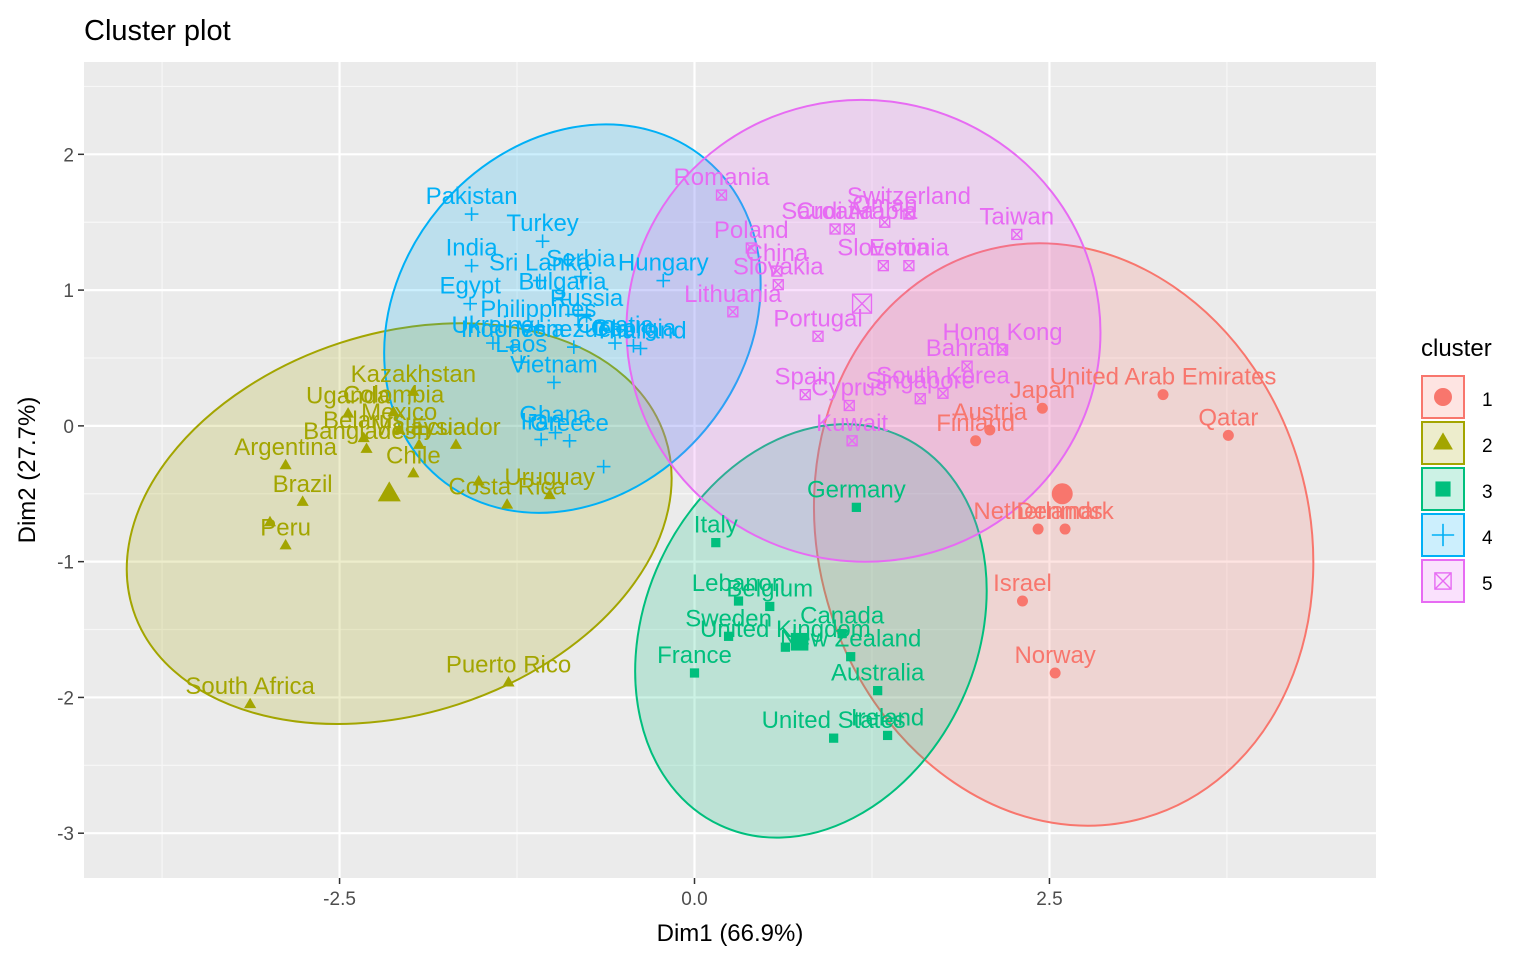 The width and height of the screenshot is (1536, 960). I want to click on point-label: Switzerland, so click(909, 196).